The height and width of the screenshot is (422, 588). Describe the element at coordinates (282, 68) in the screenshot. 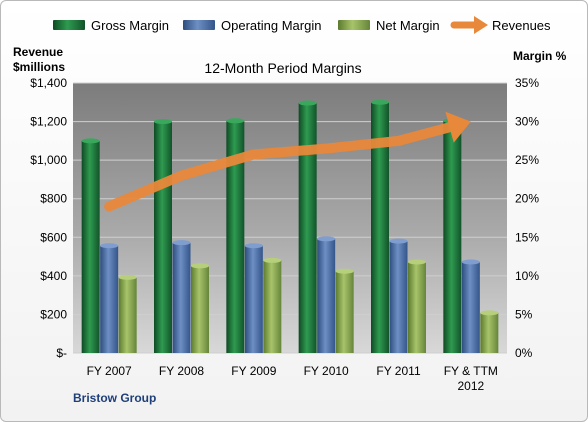

I see `chart-title: 12-Month Period Margins` at that location.